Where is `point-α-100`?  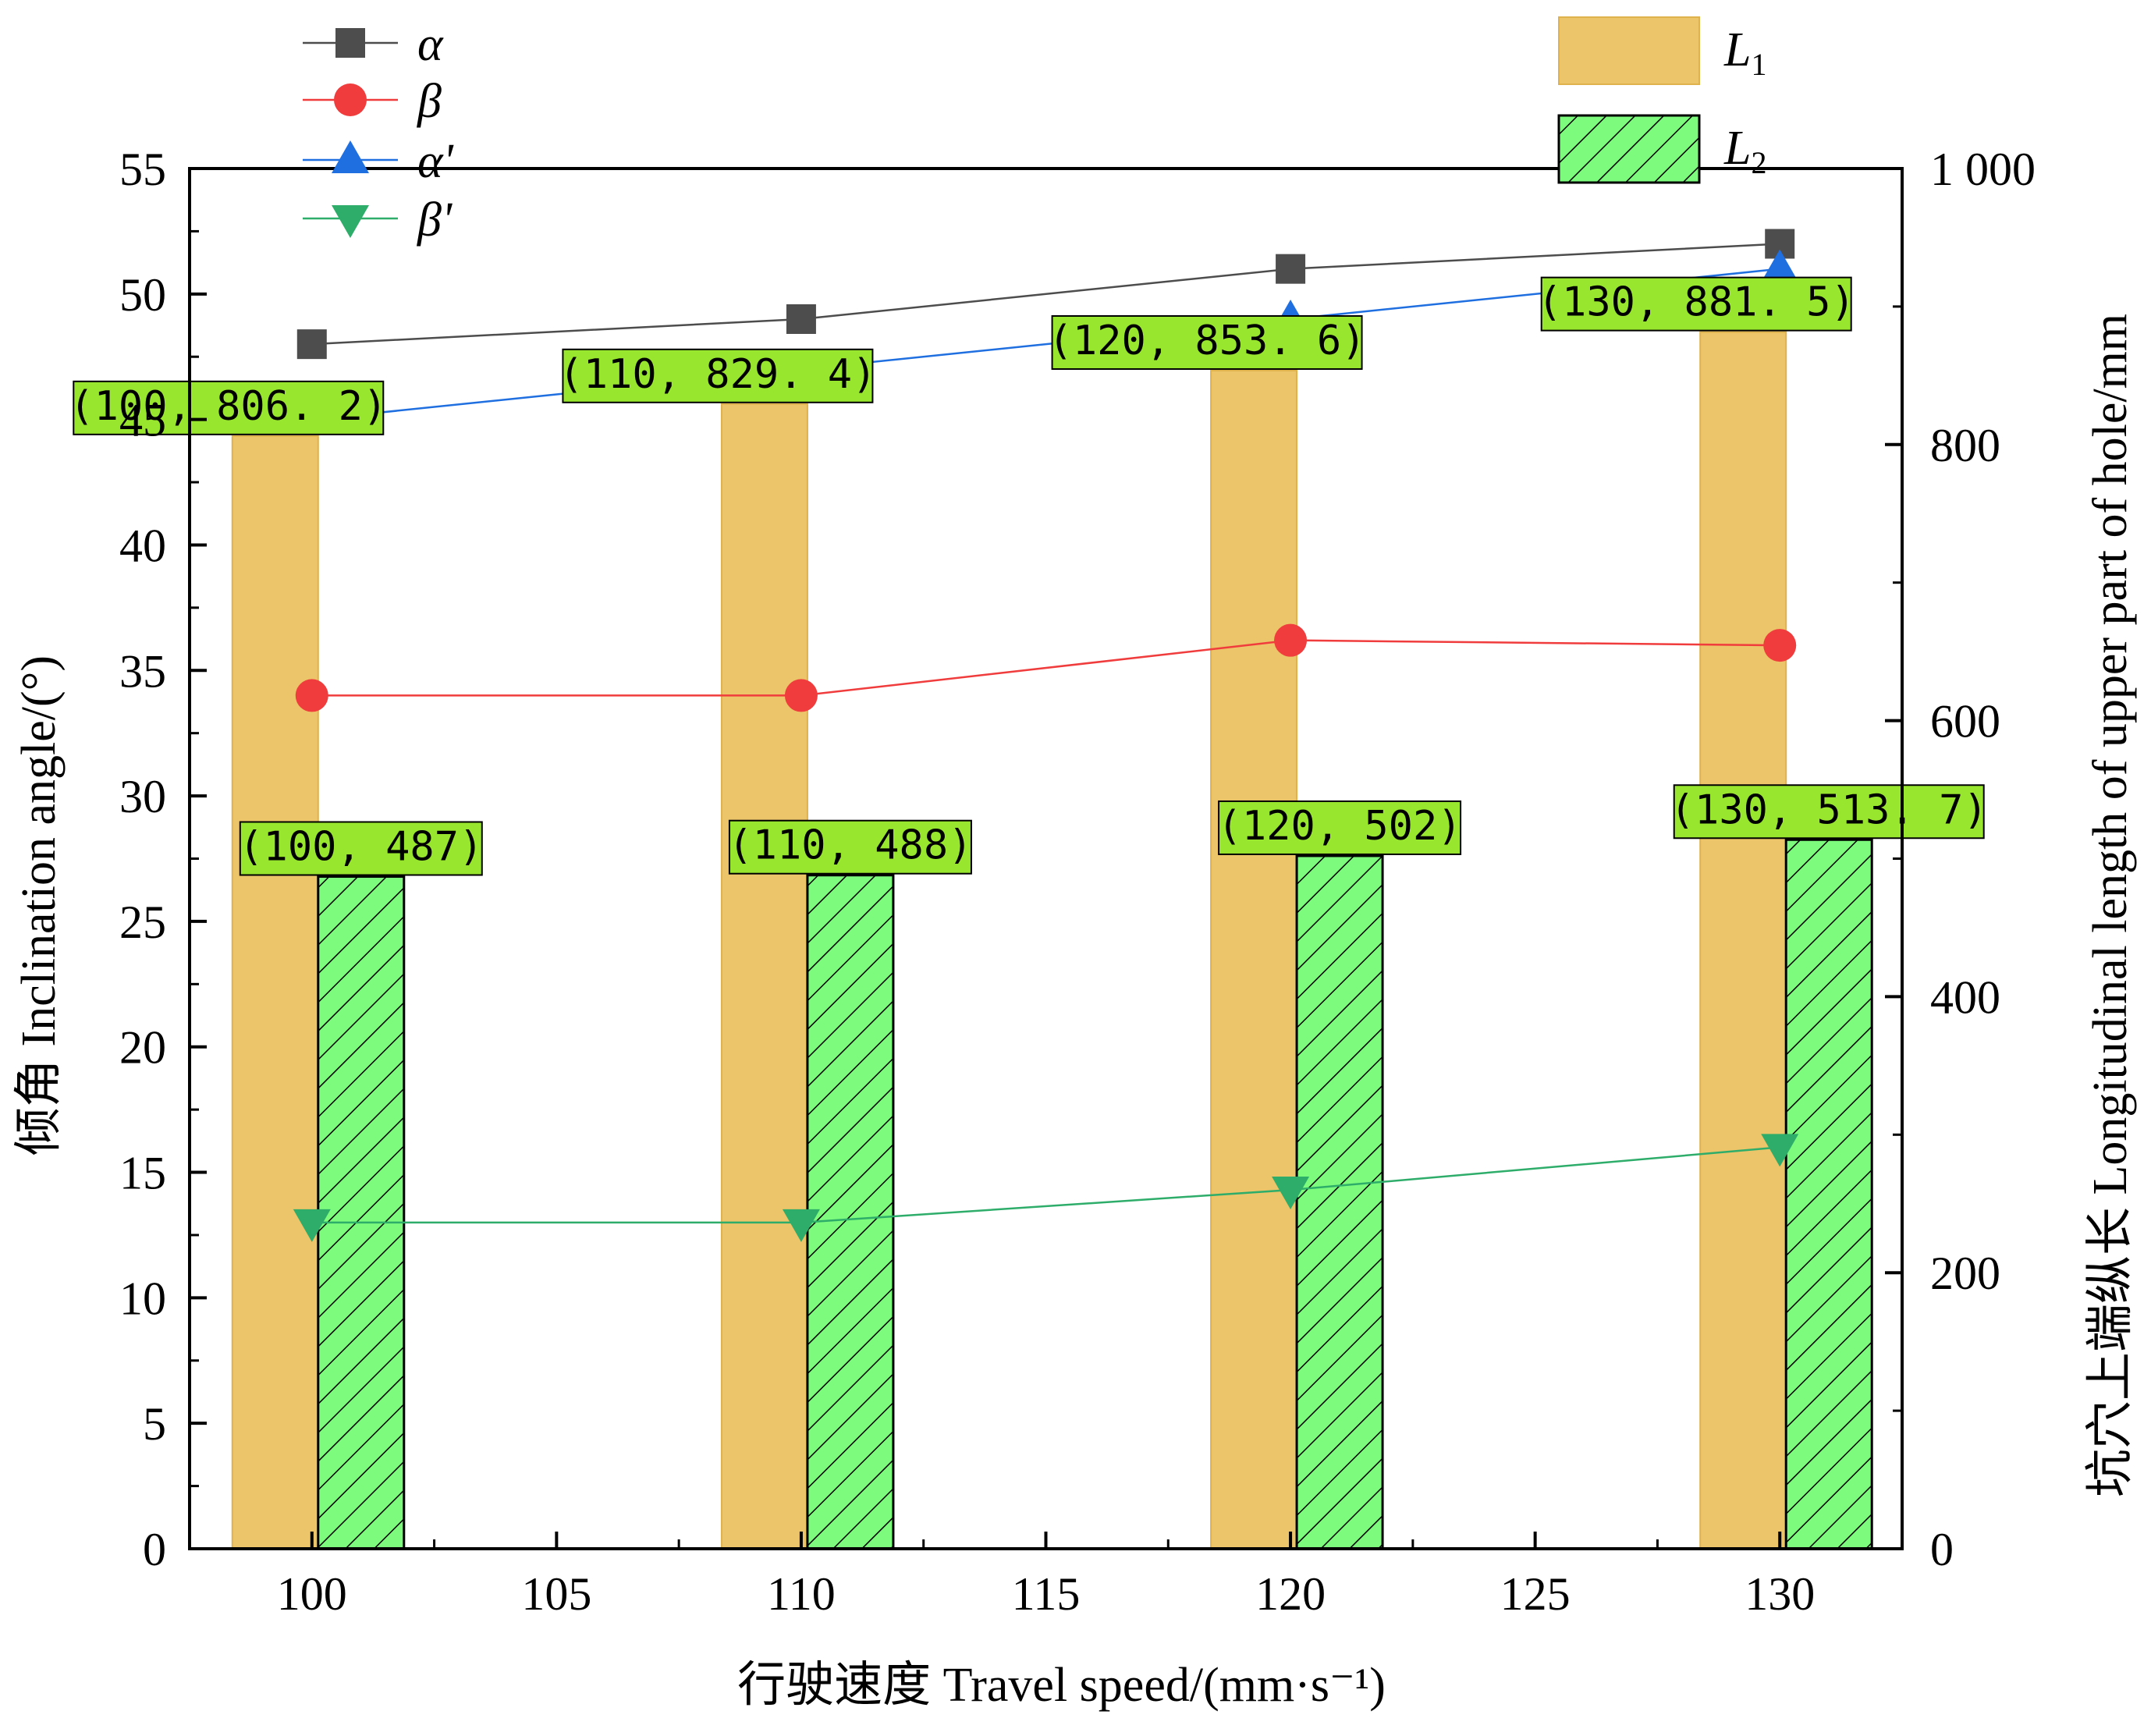 point-α-100 is located at coordinates (311, 344).